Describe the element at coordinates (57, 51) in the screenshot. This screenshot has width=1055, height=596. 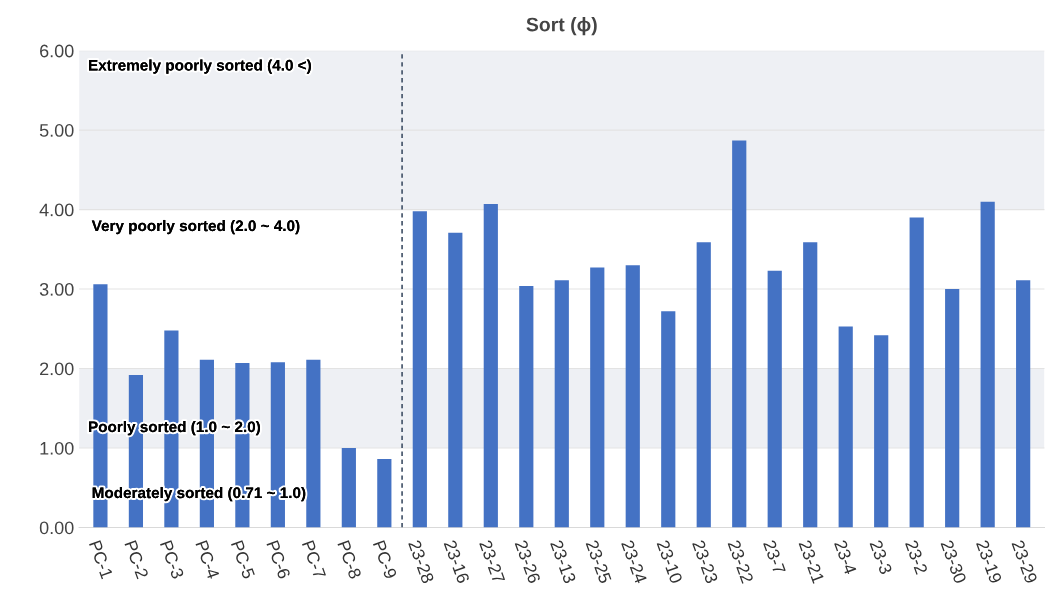
I see `y-tick-label: 6.00` at that location.